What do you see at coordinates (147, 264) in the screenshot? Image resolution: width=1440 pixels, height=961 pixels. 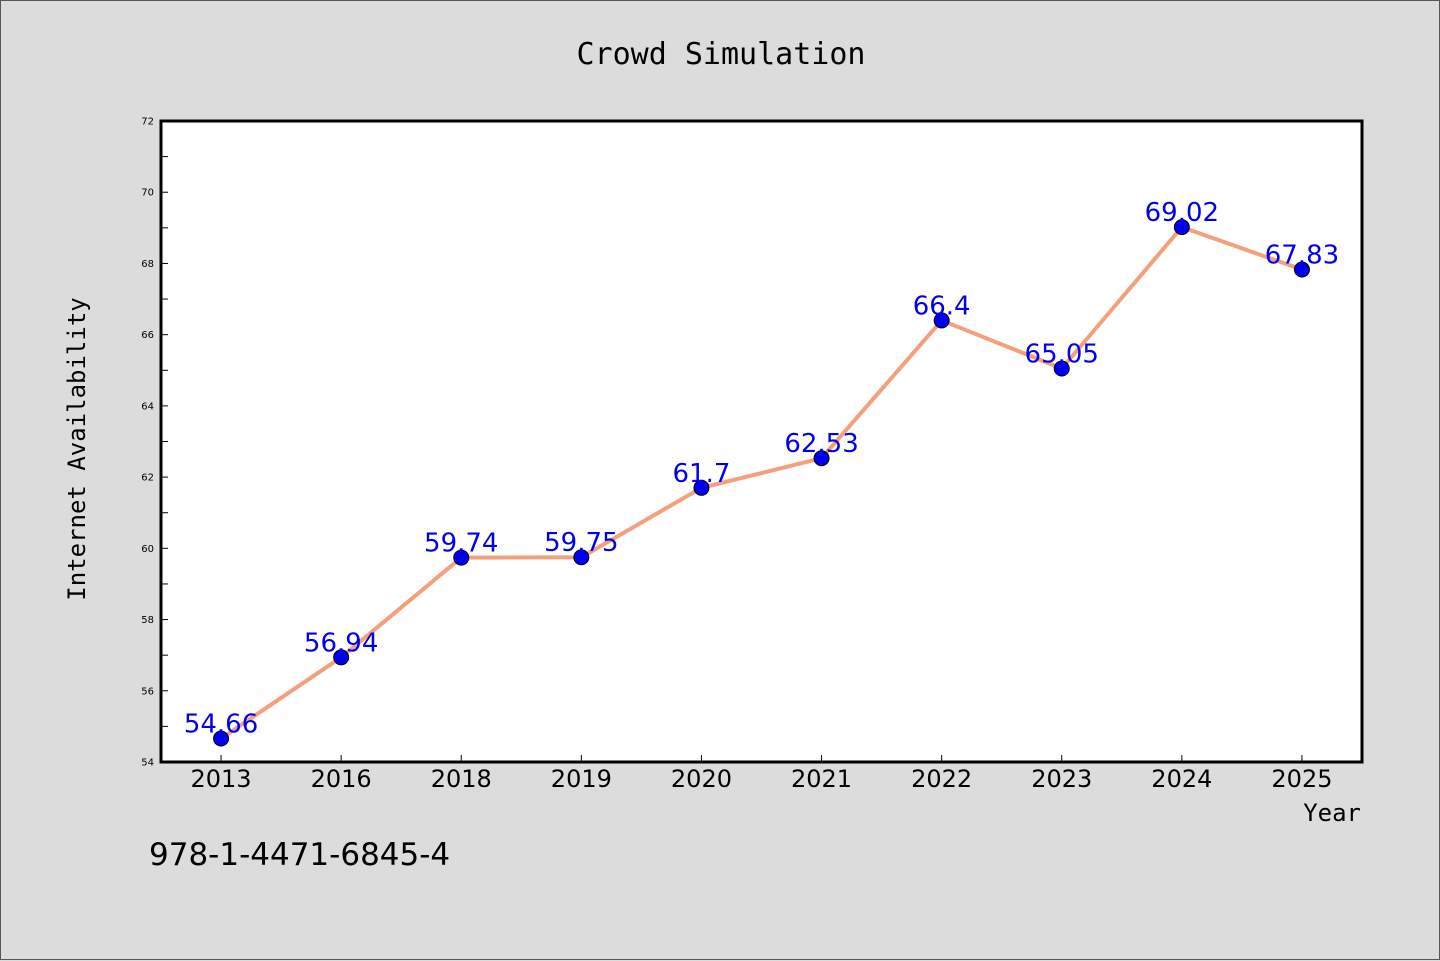 I see `y-tick-label: 68` at bounding box center [147, 264].